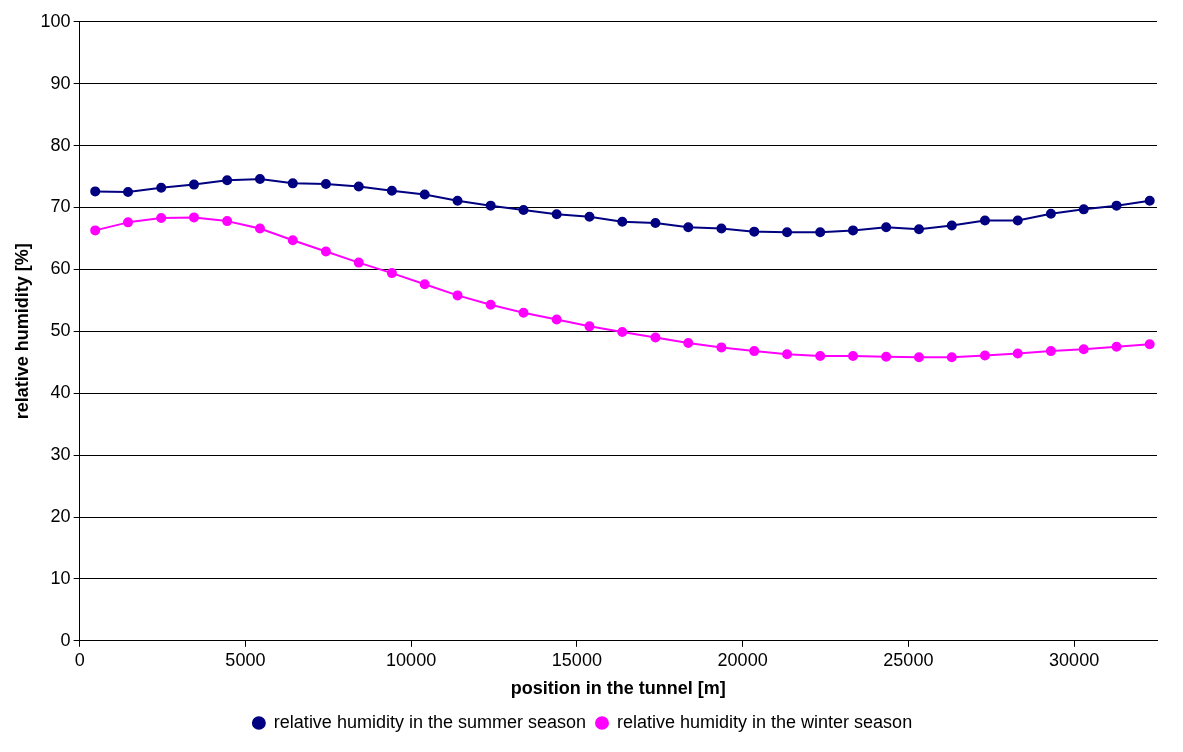  I want to click on y-tick-label: 60, so click(60, 268).